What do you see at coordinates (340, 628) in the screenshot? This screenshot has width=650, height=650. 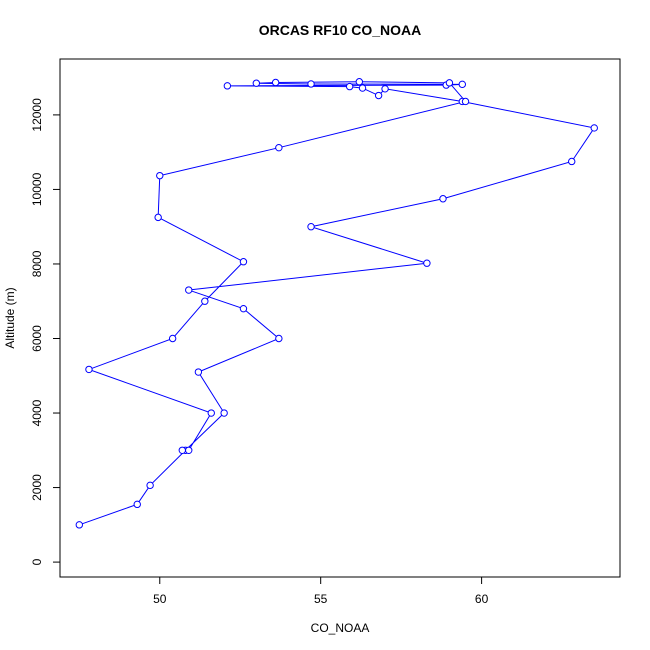 I see `x-axis-label: CO_NOAA` at bounding box center [340, 628].